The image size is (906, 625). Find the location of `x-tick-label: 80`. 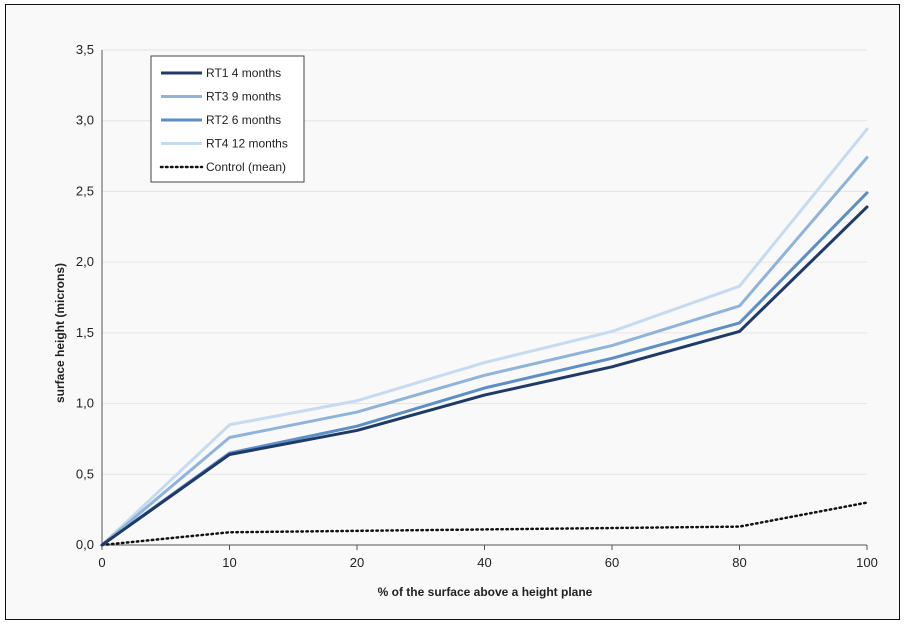

x-tick-label: 80 is located at coordinates (739, 562).